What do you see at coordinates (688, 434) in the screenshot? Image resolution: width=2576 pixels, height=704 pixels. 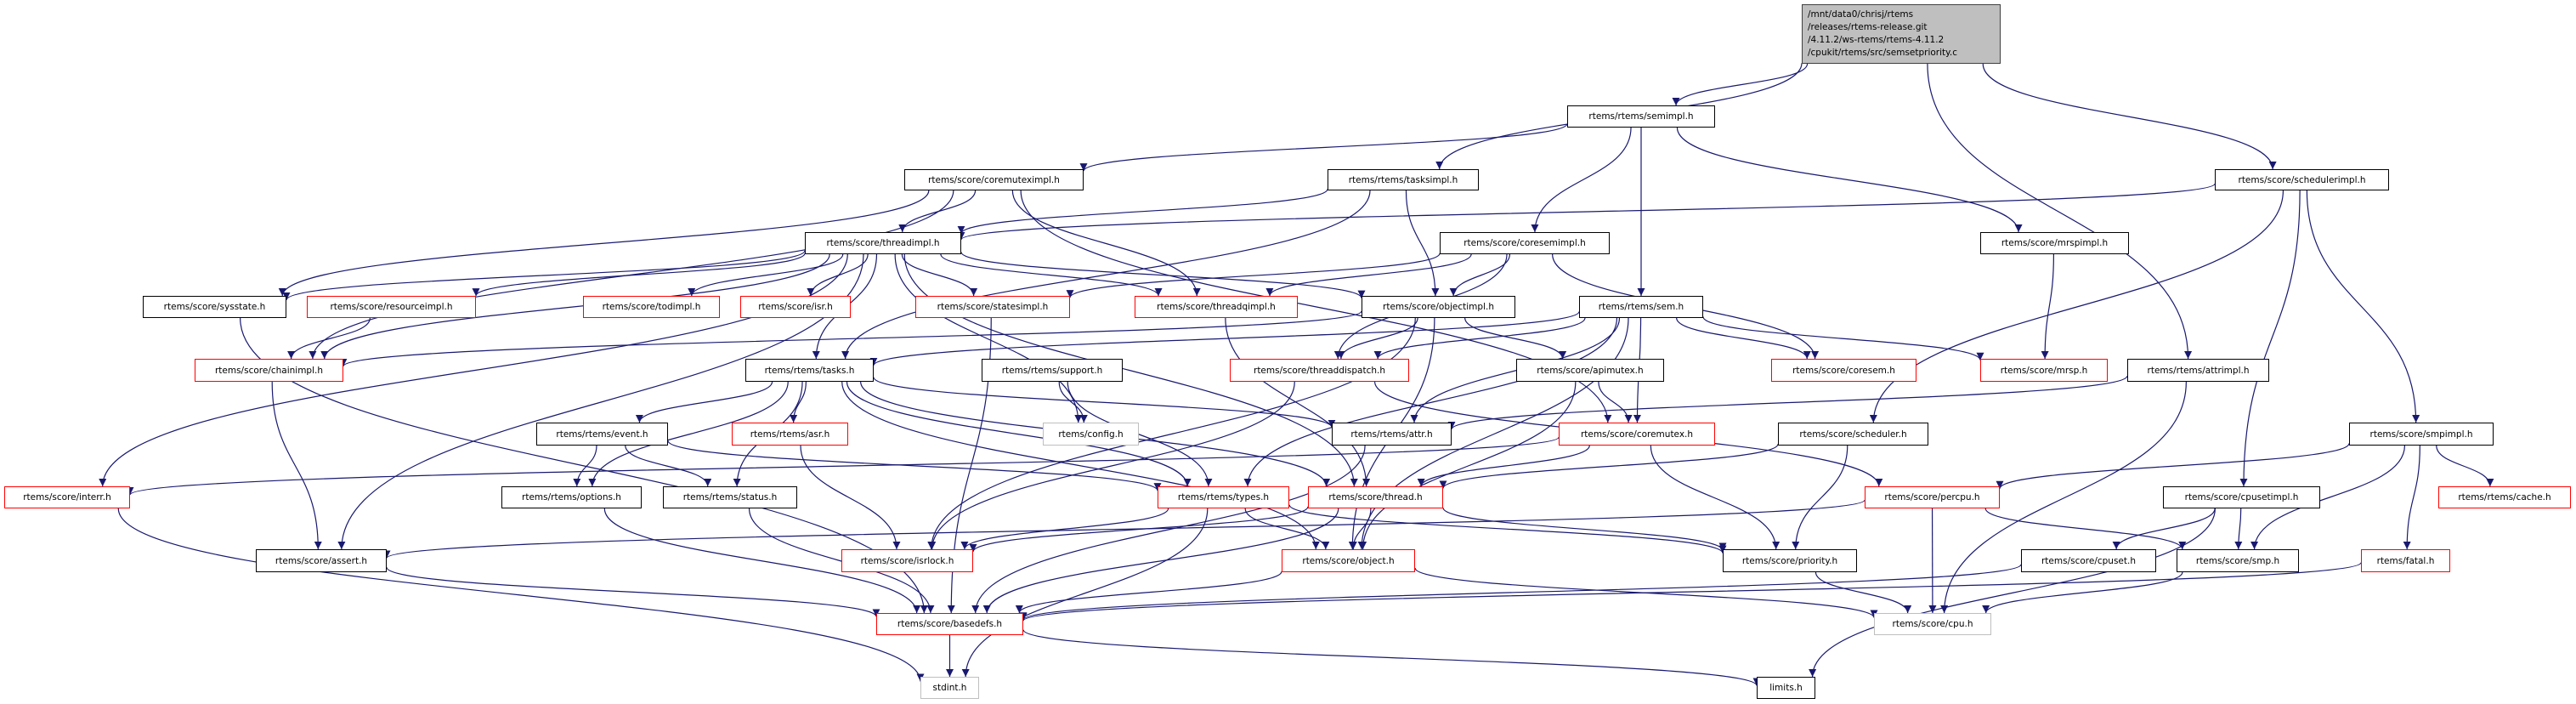 I see `edge-tasks-to-options` at bounding box center [688, 434].